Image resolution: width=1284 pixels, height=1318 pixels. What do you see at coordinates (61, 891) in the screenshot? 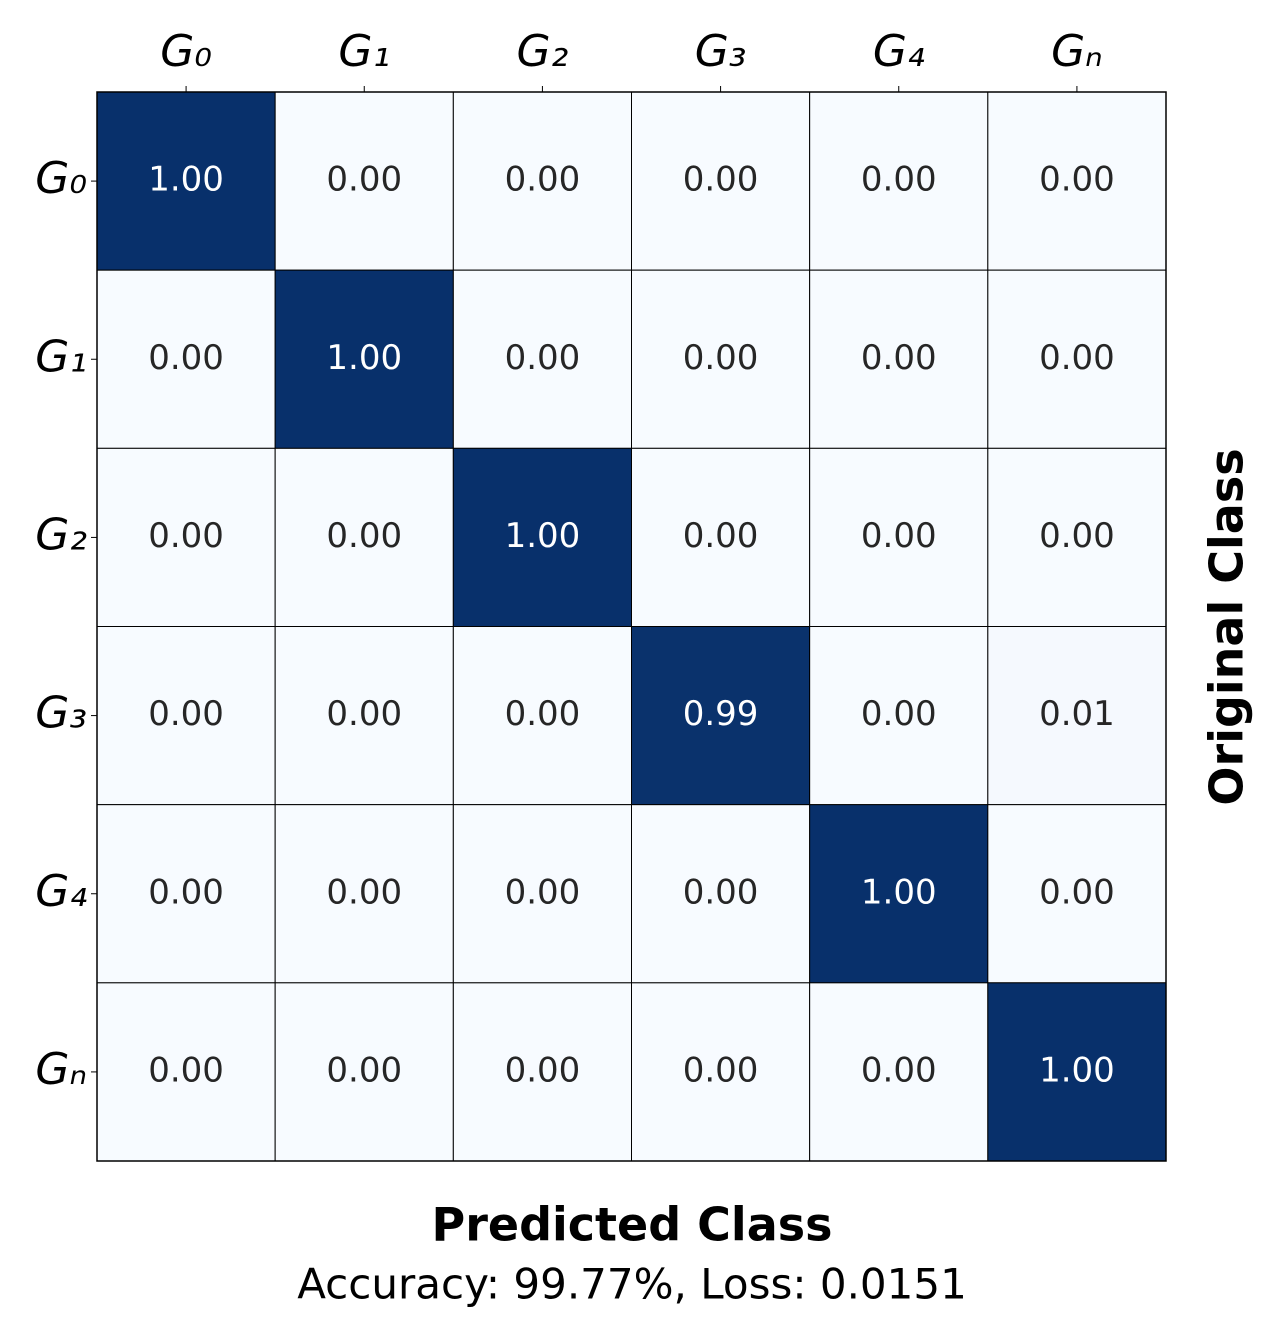
I see `y-tick-label: G₄` at bounding box center [61, 891].